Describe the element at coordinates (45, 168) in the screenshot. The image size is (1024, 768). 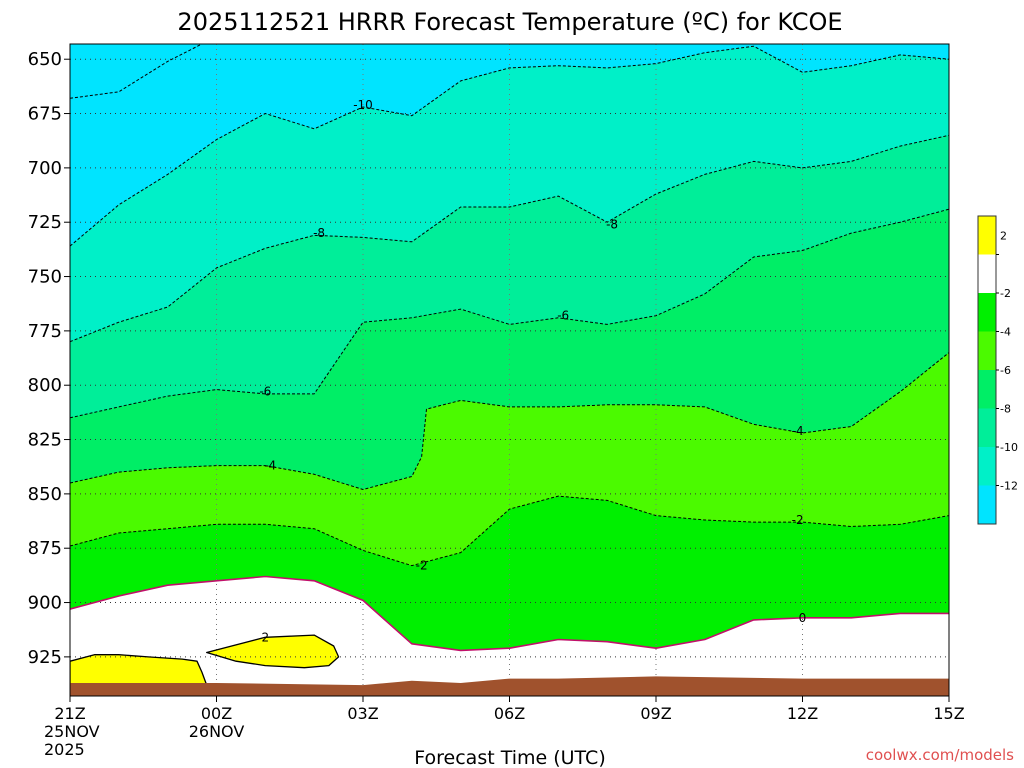
I see `y-tick-label: 700` at that location.